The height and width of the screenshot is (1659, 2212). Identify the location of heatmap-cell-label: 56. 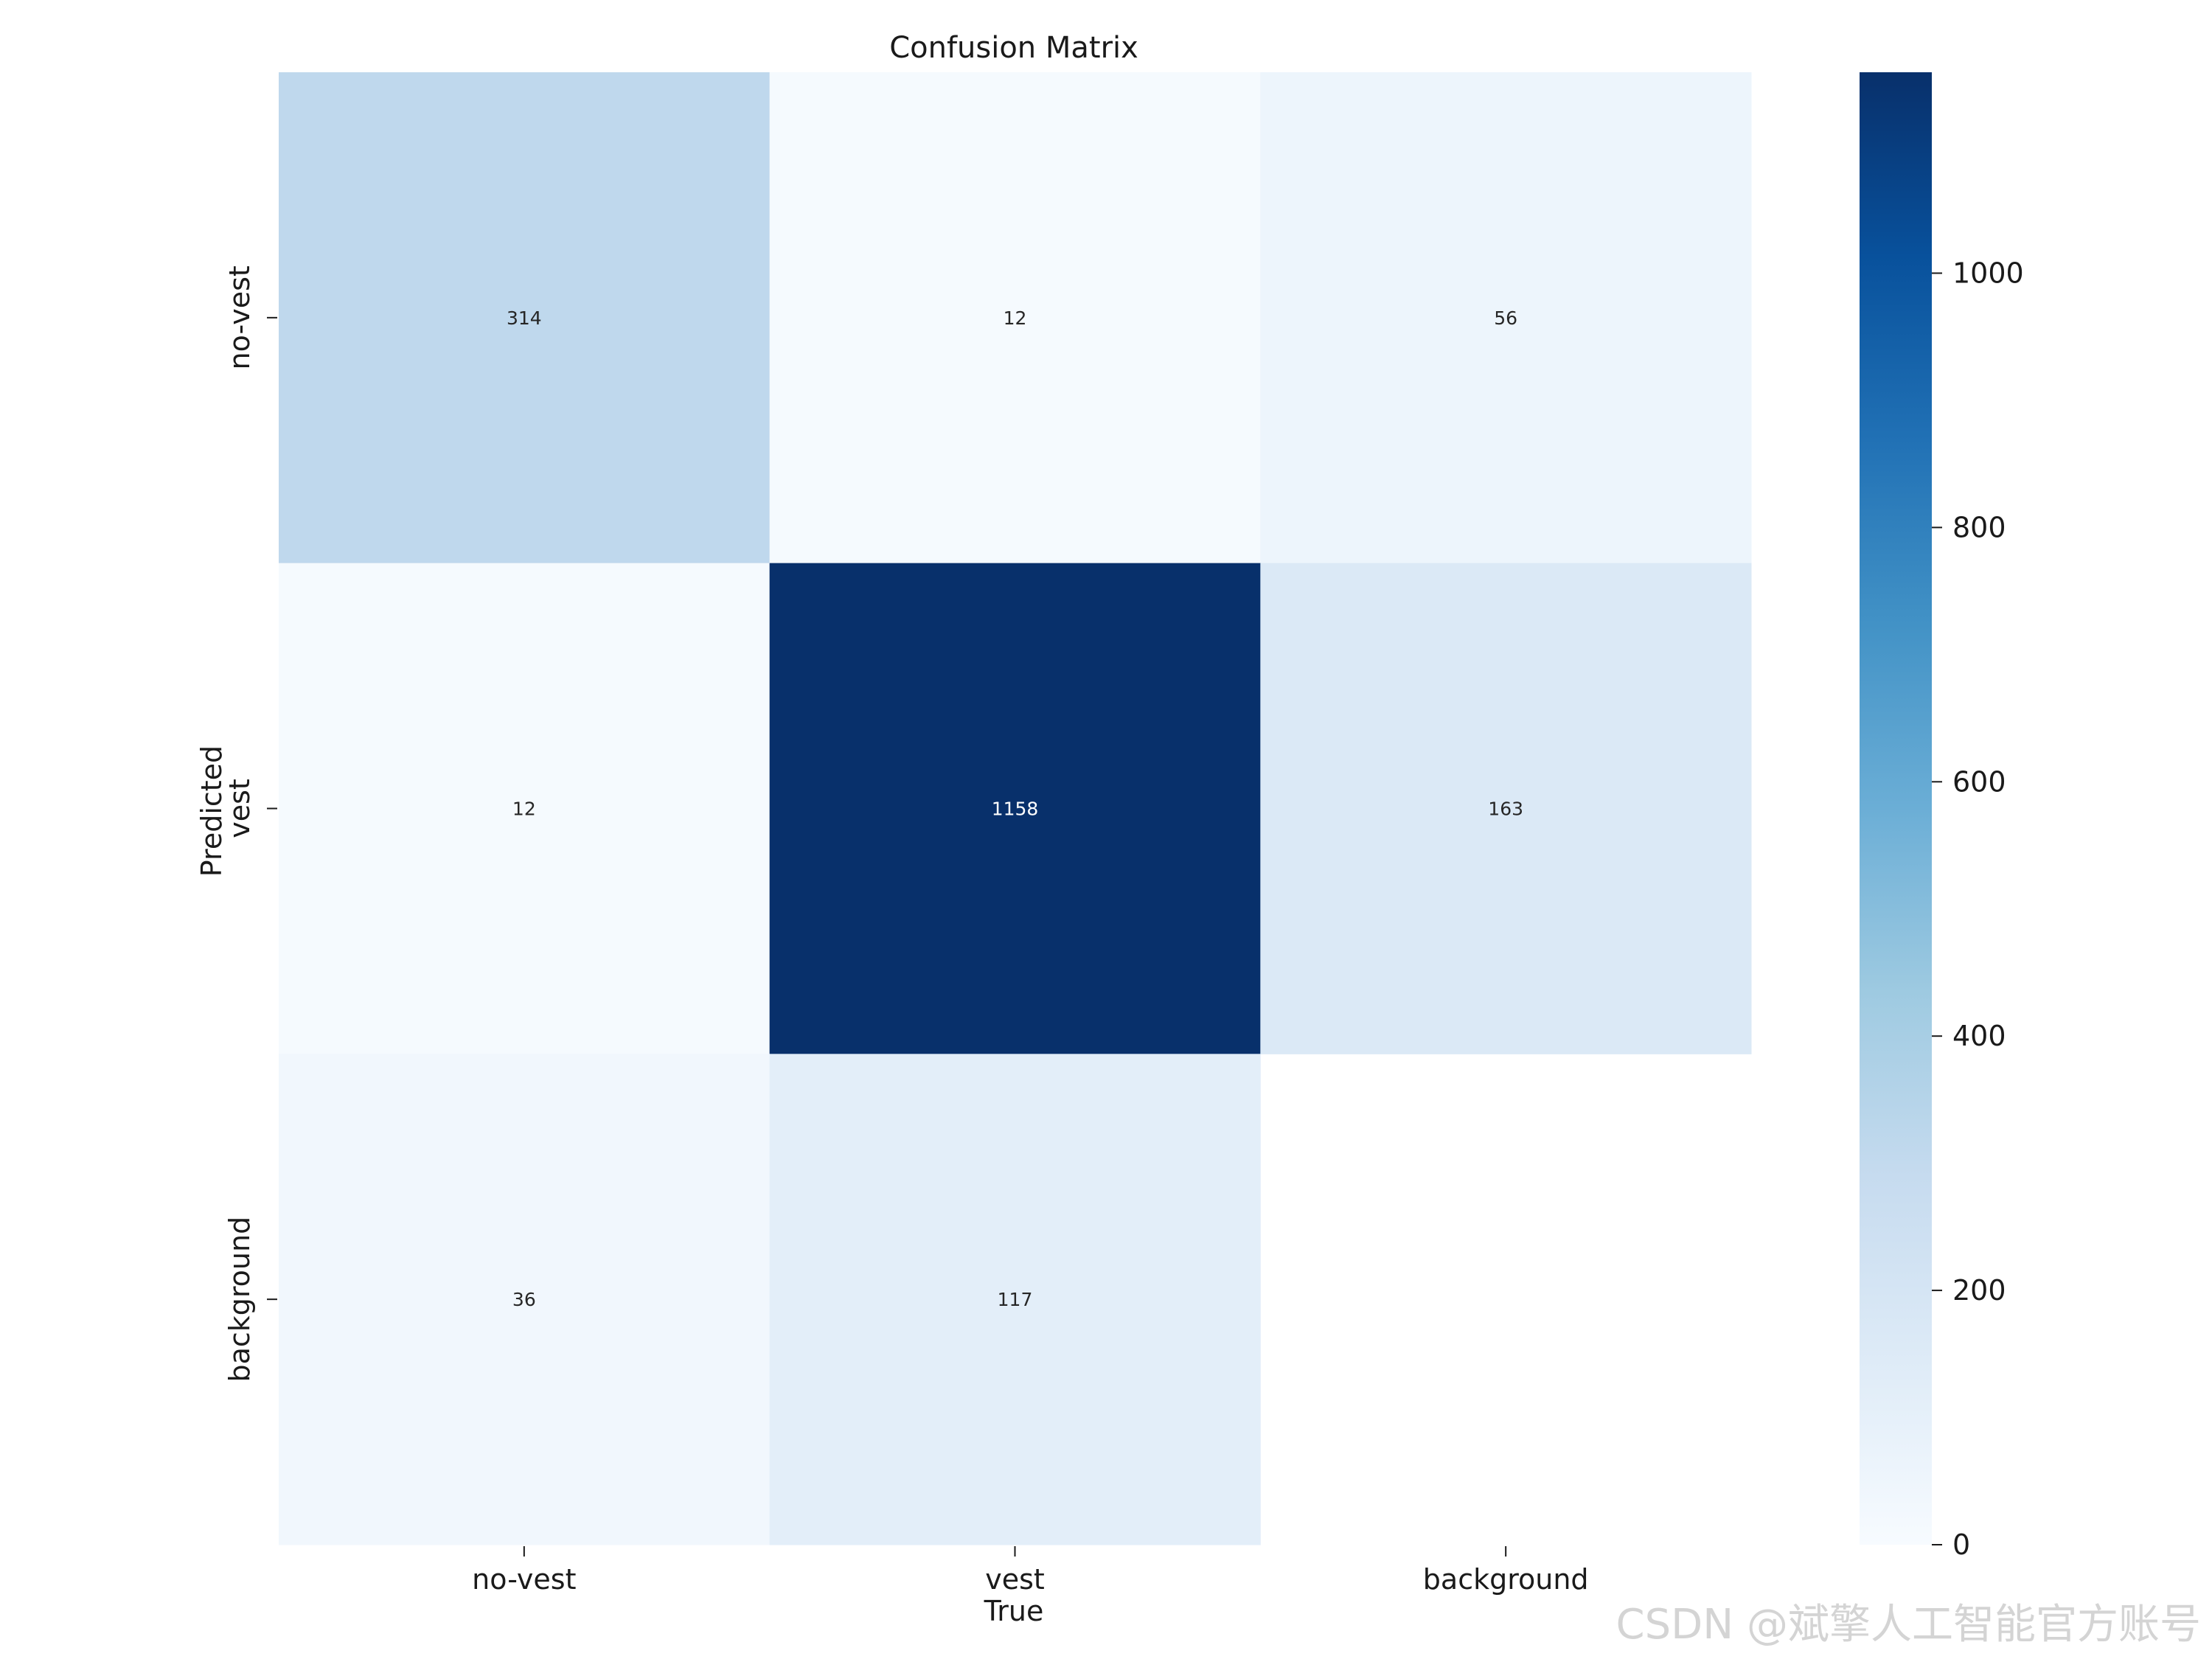
(1505, 318).